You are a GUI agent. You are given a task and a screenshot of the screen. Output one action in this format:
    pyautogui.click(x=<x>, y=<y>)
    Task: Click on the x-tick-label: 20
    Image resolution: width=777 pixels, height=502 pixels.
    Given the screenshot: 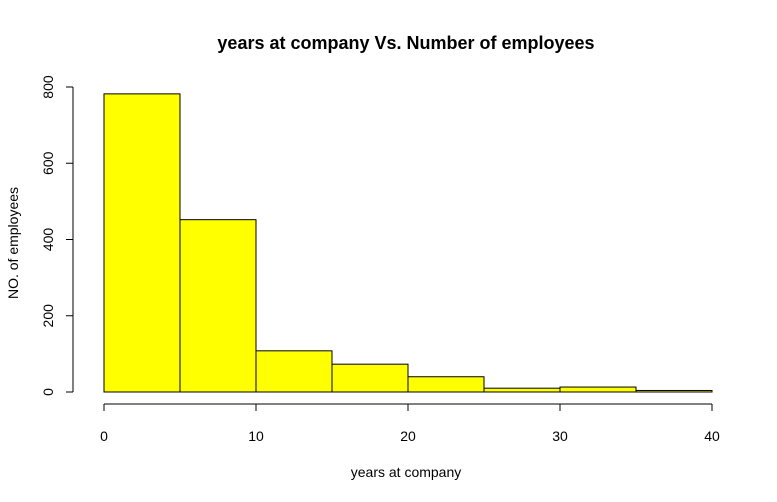 What is the action you would take?
    pyautogui.click(x=408, y=436)
    